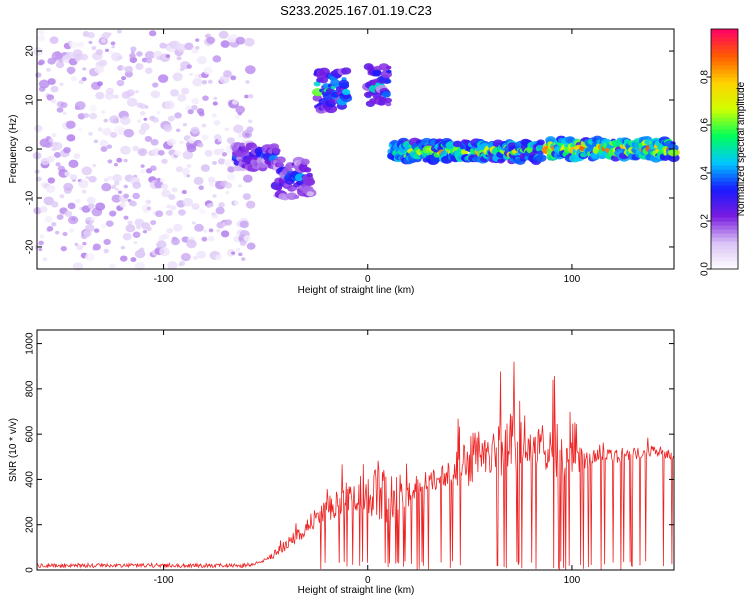 The width and height of the screenshot is (750, 600). Describe the element at coordinates (13, 149) in the screenshot. I see `heatmap-y-axis-title: Frequency (Hz)` at that location.